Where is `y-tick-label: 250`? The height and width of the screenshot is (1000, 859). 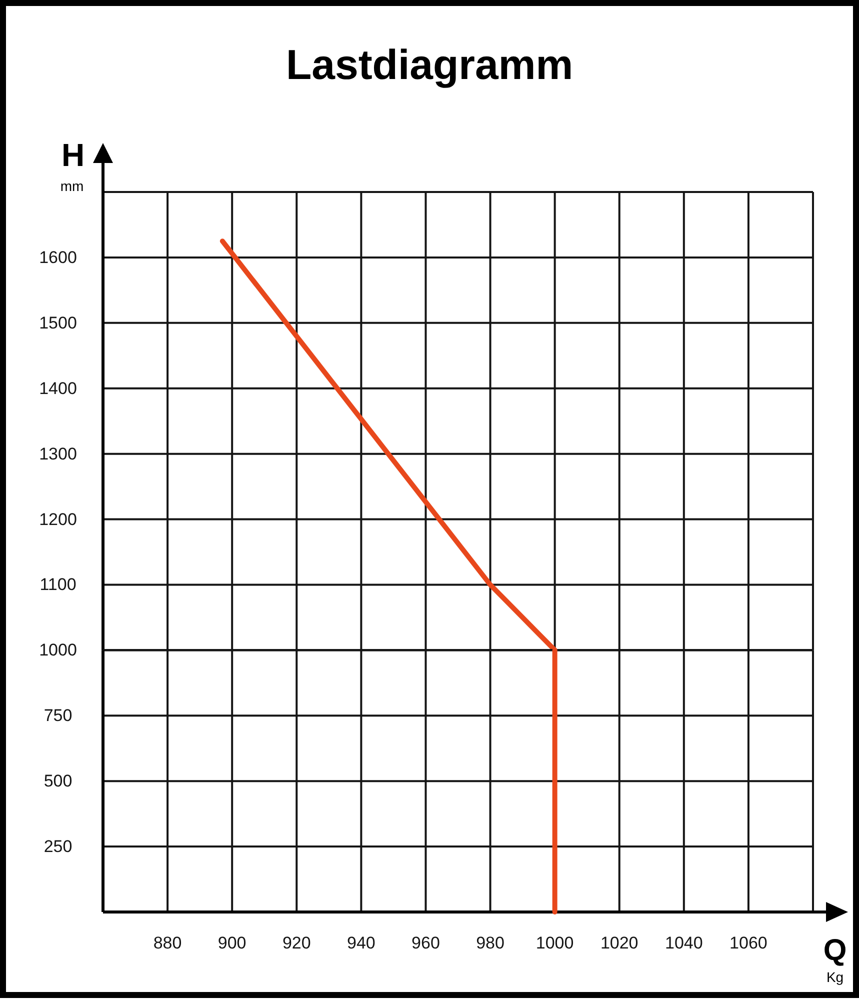 y-tick-label: 250 is located at coordinates (58, 846).